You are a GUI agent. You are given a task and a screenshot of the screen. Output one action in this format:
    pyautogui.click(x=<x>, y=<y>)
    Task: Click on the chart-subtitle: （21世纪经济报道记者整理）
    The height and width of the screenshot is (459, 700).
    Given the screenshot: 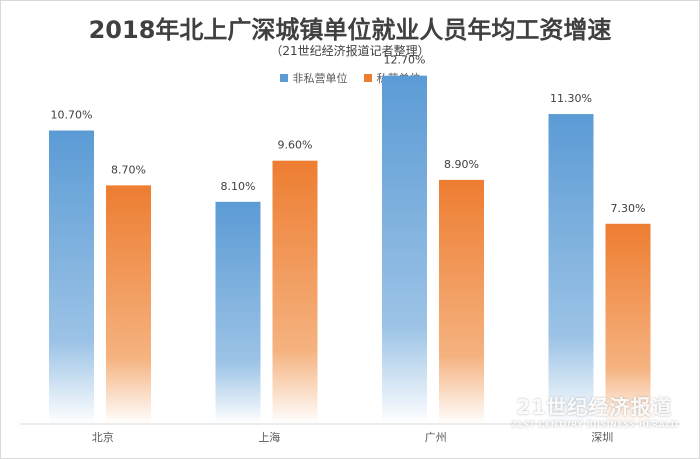 What is the action you would take?
    pyautogui.click(x=350, y=51)
    